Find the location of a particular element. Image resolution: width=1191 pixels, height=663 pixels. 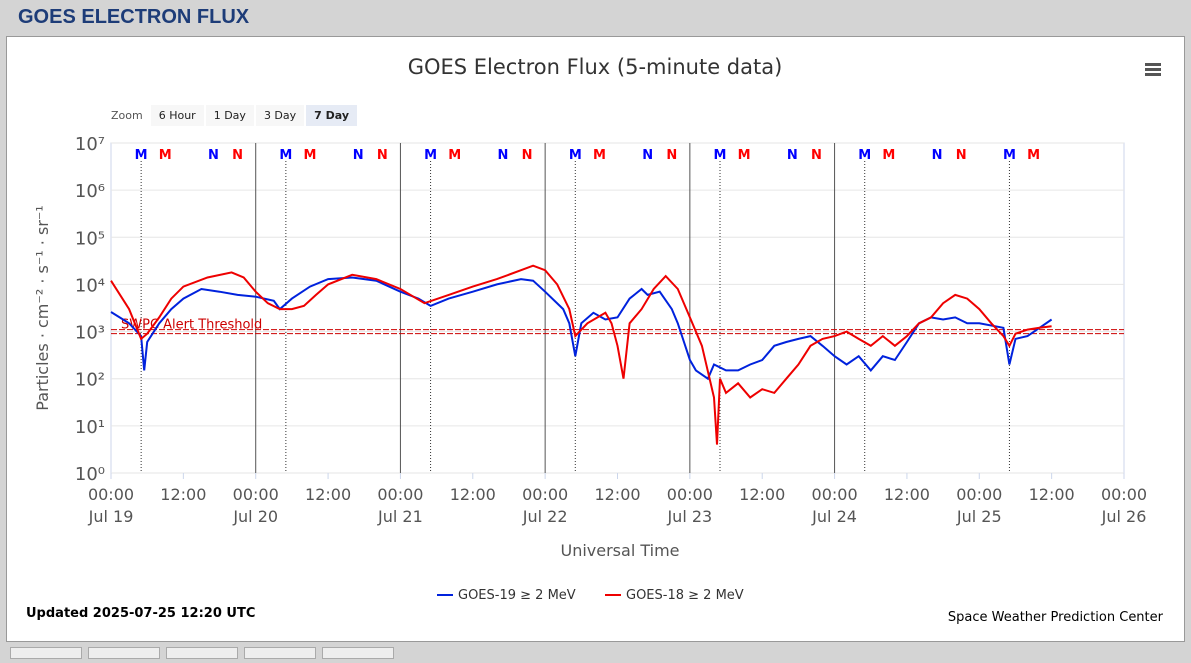

series-line is located at coordinates (581, 328).